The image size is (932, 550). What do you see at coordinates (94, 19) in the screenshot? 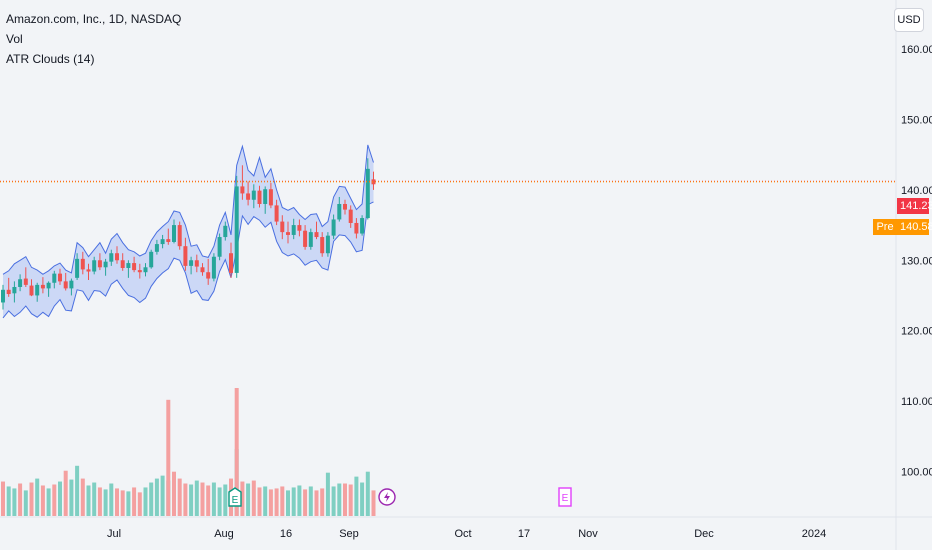
I see `symbol-title: Amazon.com, Inc., 1D, NASDAQ` at bounding box center [94, 19].